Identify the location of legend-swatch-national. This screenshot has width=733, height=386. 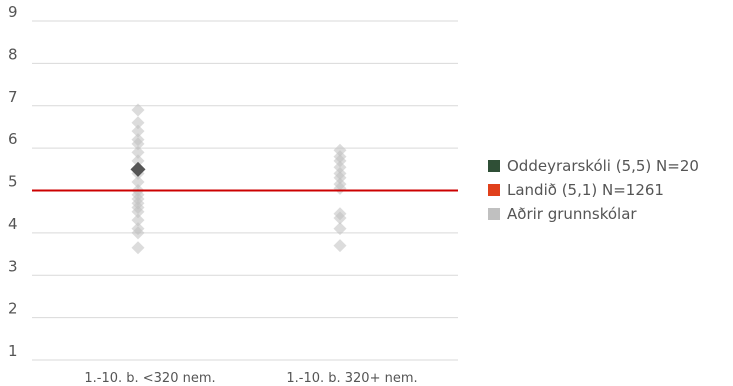
(494, 190).